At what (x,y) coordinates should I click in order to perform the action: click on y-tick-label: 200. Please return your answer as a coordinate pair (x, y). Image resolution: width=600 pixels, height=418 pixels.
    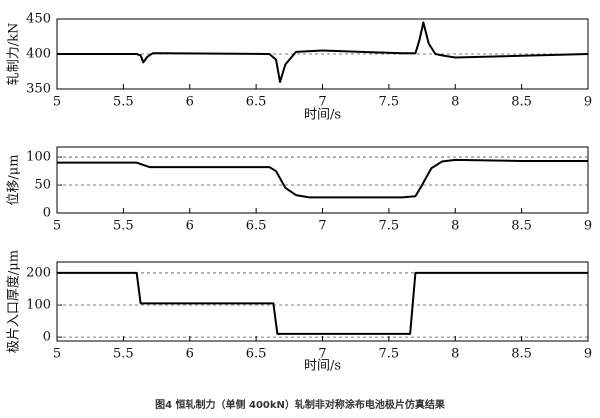
    Looking at the image, I should click on (38, 272).